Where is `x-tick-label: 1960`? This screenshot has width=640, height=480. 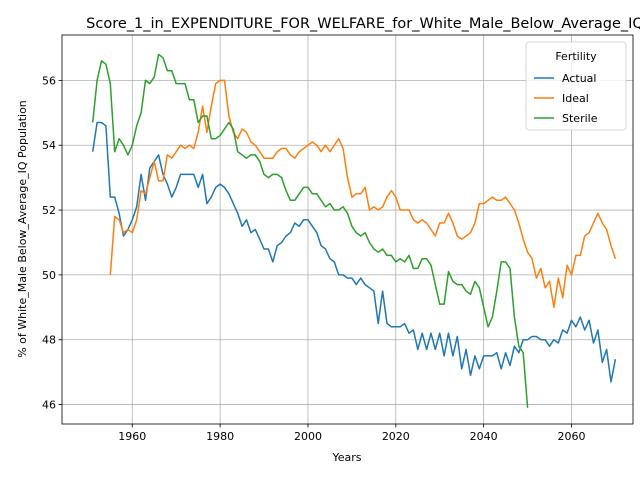 x-tick-label: 1960 is located at coordinates (132, 436).